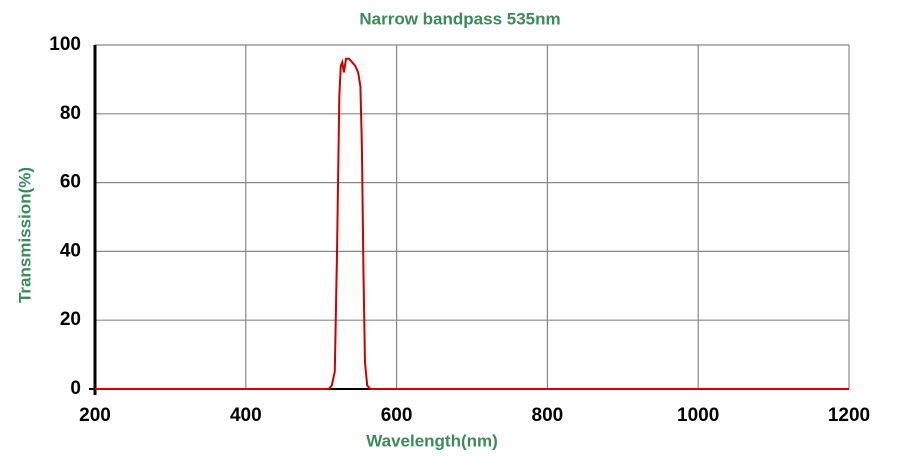  What do you see at coordinates (65, 44) in the screenshot?
I see `y-tick-label: 100` at bounding box center [65, 44].